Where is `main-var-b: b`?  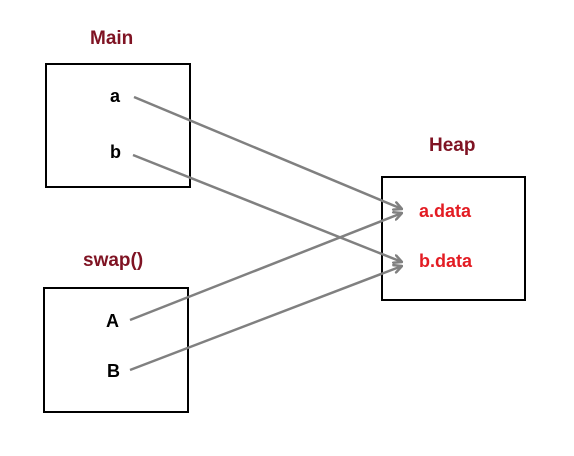
main-var-b: b is located at coordinates (115, 152).